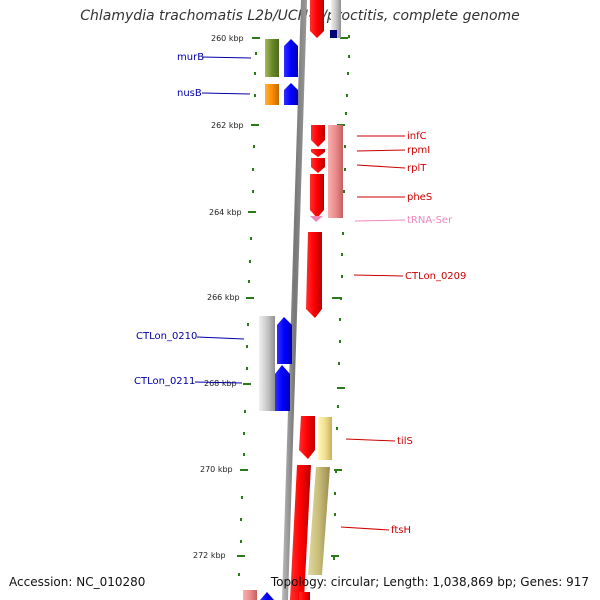 Image resolution: width=600 pixels, height=600 pixels. What do you see at coordinates (333, 34) in the screenshot?
I see `gene-block-navy` at bounding box center [333, 34].